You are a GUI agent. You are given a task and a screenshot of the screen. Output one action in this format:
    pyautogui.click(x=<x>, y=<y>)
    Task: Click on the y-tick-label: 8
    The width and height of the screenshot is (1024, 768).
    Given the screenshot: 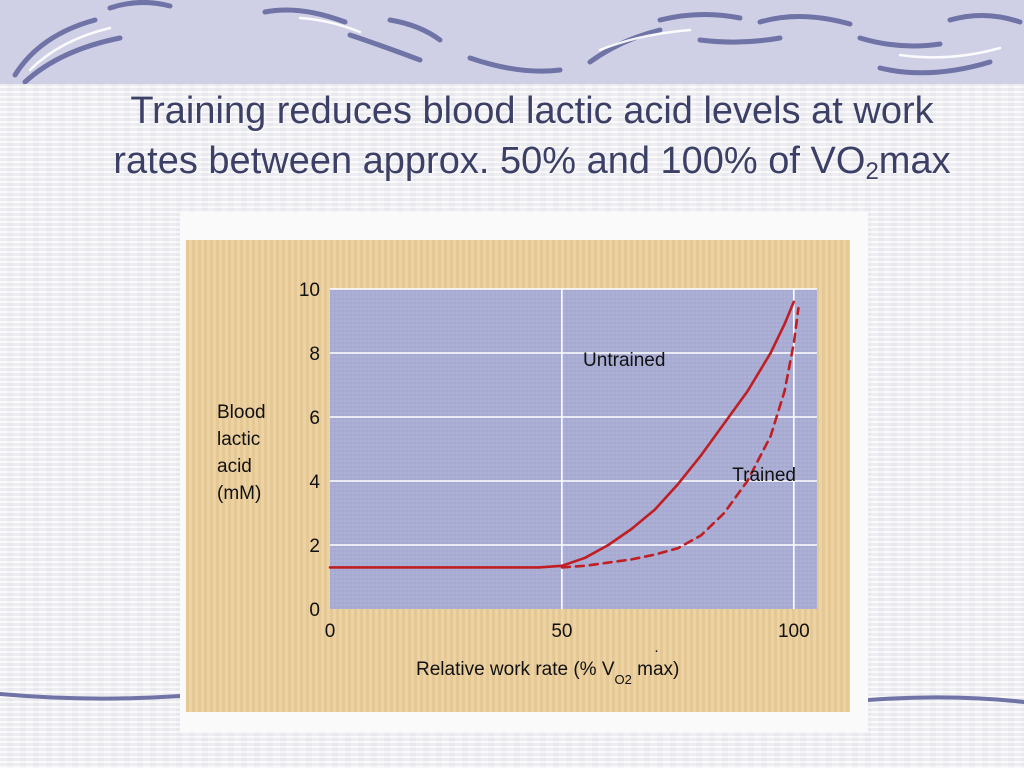 What is the action you would take?
    pyautogui.click(x=314, y=354)
    